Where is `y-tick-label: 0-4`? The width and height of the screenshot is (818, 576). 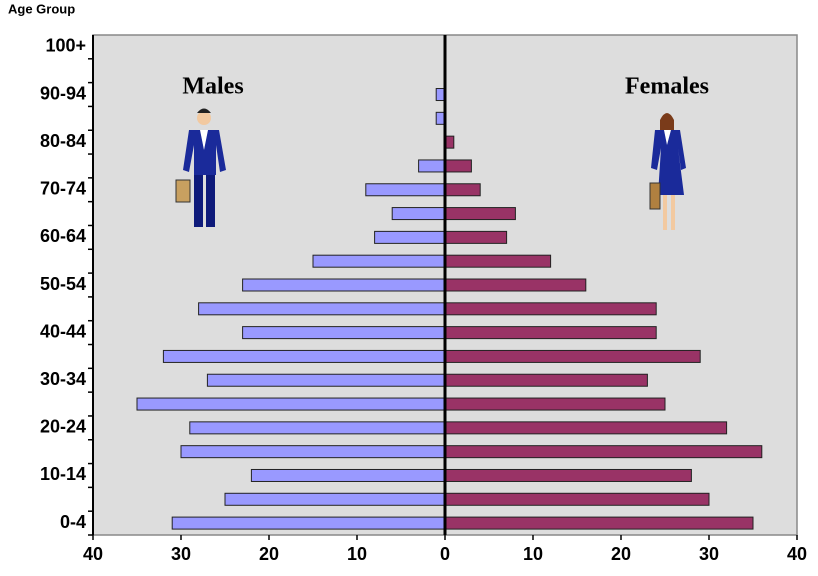 y-tick-label: 0-4 is located at coordinates (73, 522).